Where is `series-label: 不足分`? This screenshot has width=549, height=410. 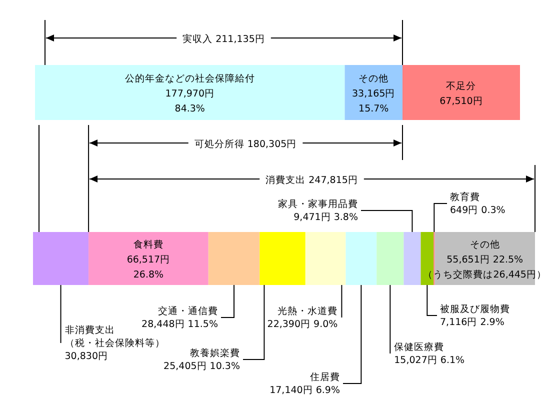 series-label: 不足分 is located at coordinates (461, 86).